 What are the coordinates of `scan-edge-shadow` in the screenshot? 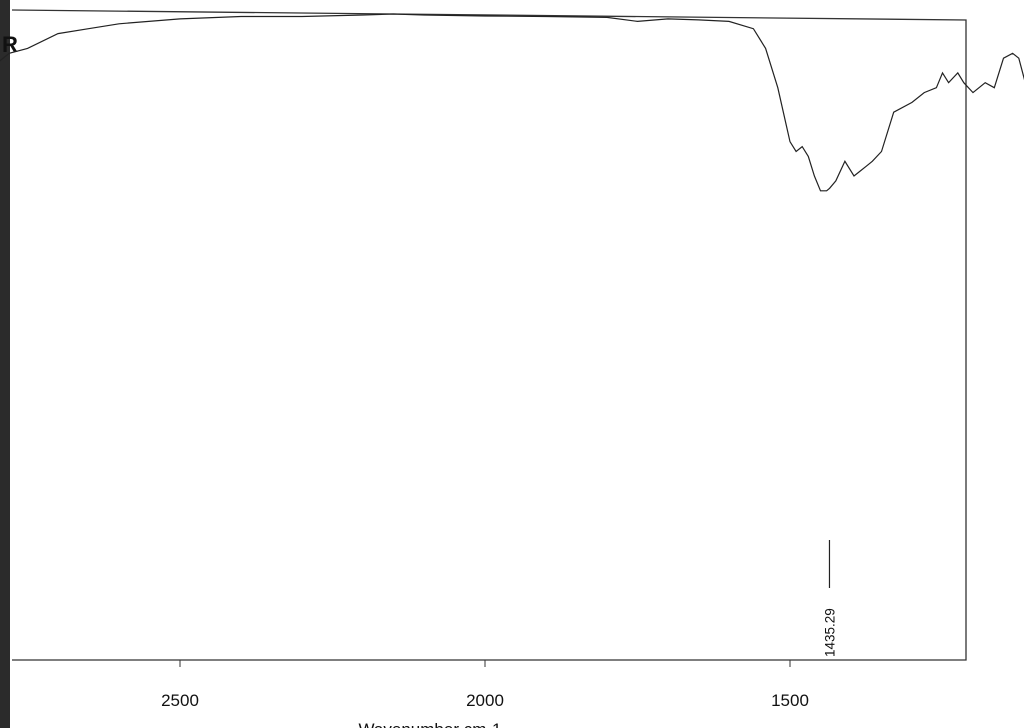 It's located at (5, 364).